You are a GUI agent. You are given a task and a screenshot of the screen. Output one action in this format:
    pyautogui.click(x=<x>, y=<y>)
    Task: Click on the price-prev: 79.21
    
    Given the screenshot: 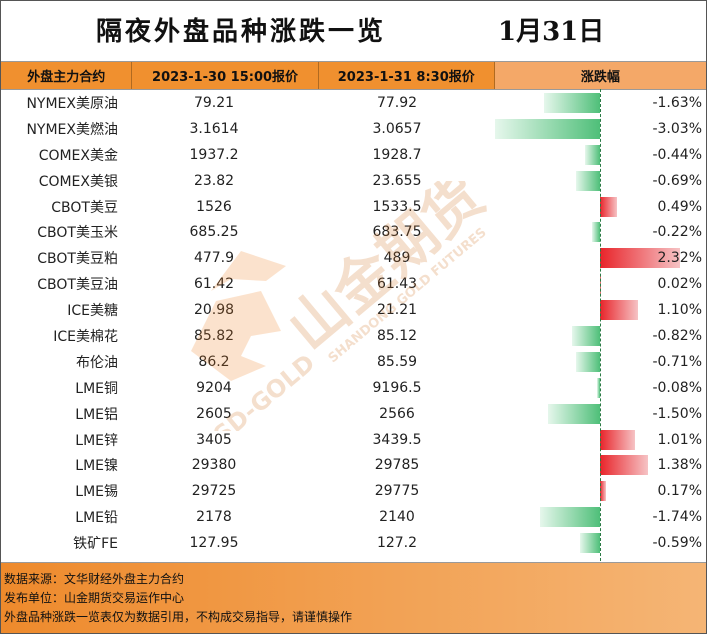 What is the action you would take?
    pyautogui.click(x=214, y=102)
    